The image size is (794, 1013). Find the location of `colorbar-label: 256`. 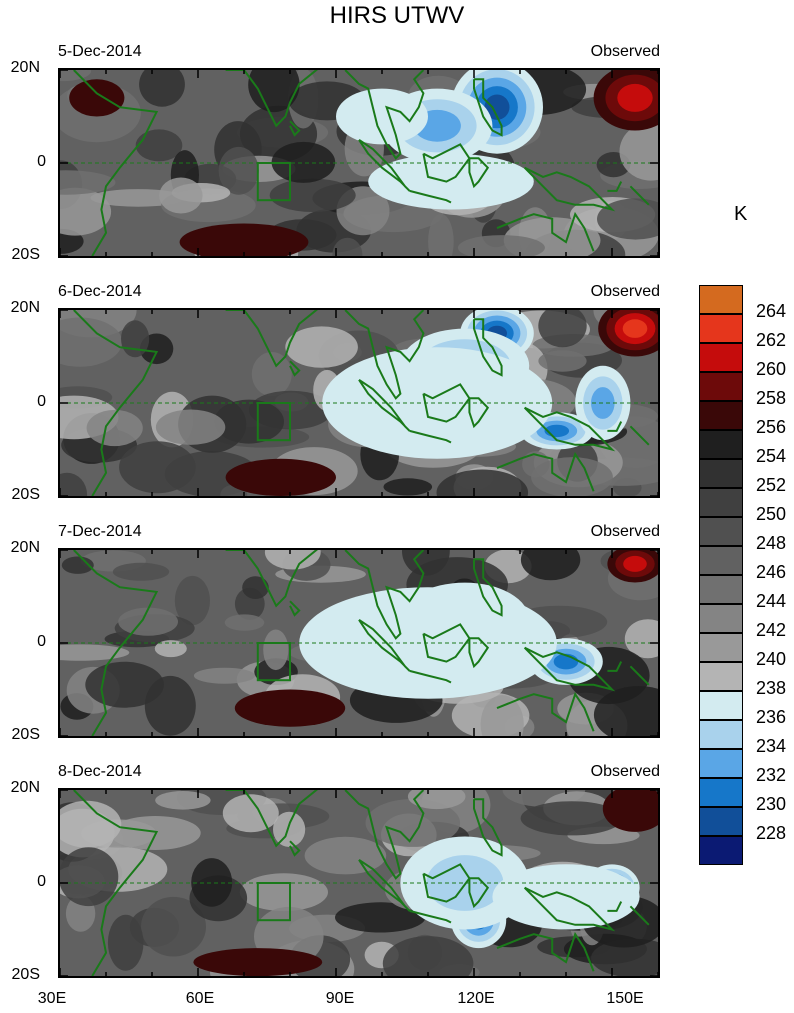

colorbar-label: 256 is located at coordinates (771, 427).